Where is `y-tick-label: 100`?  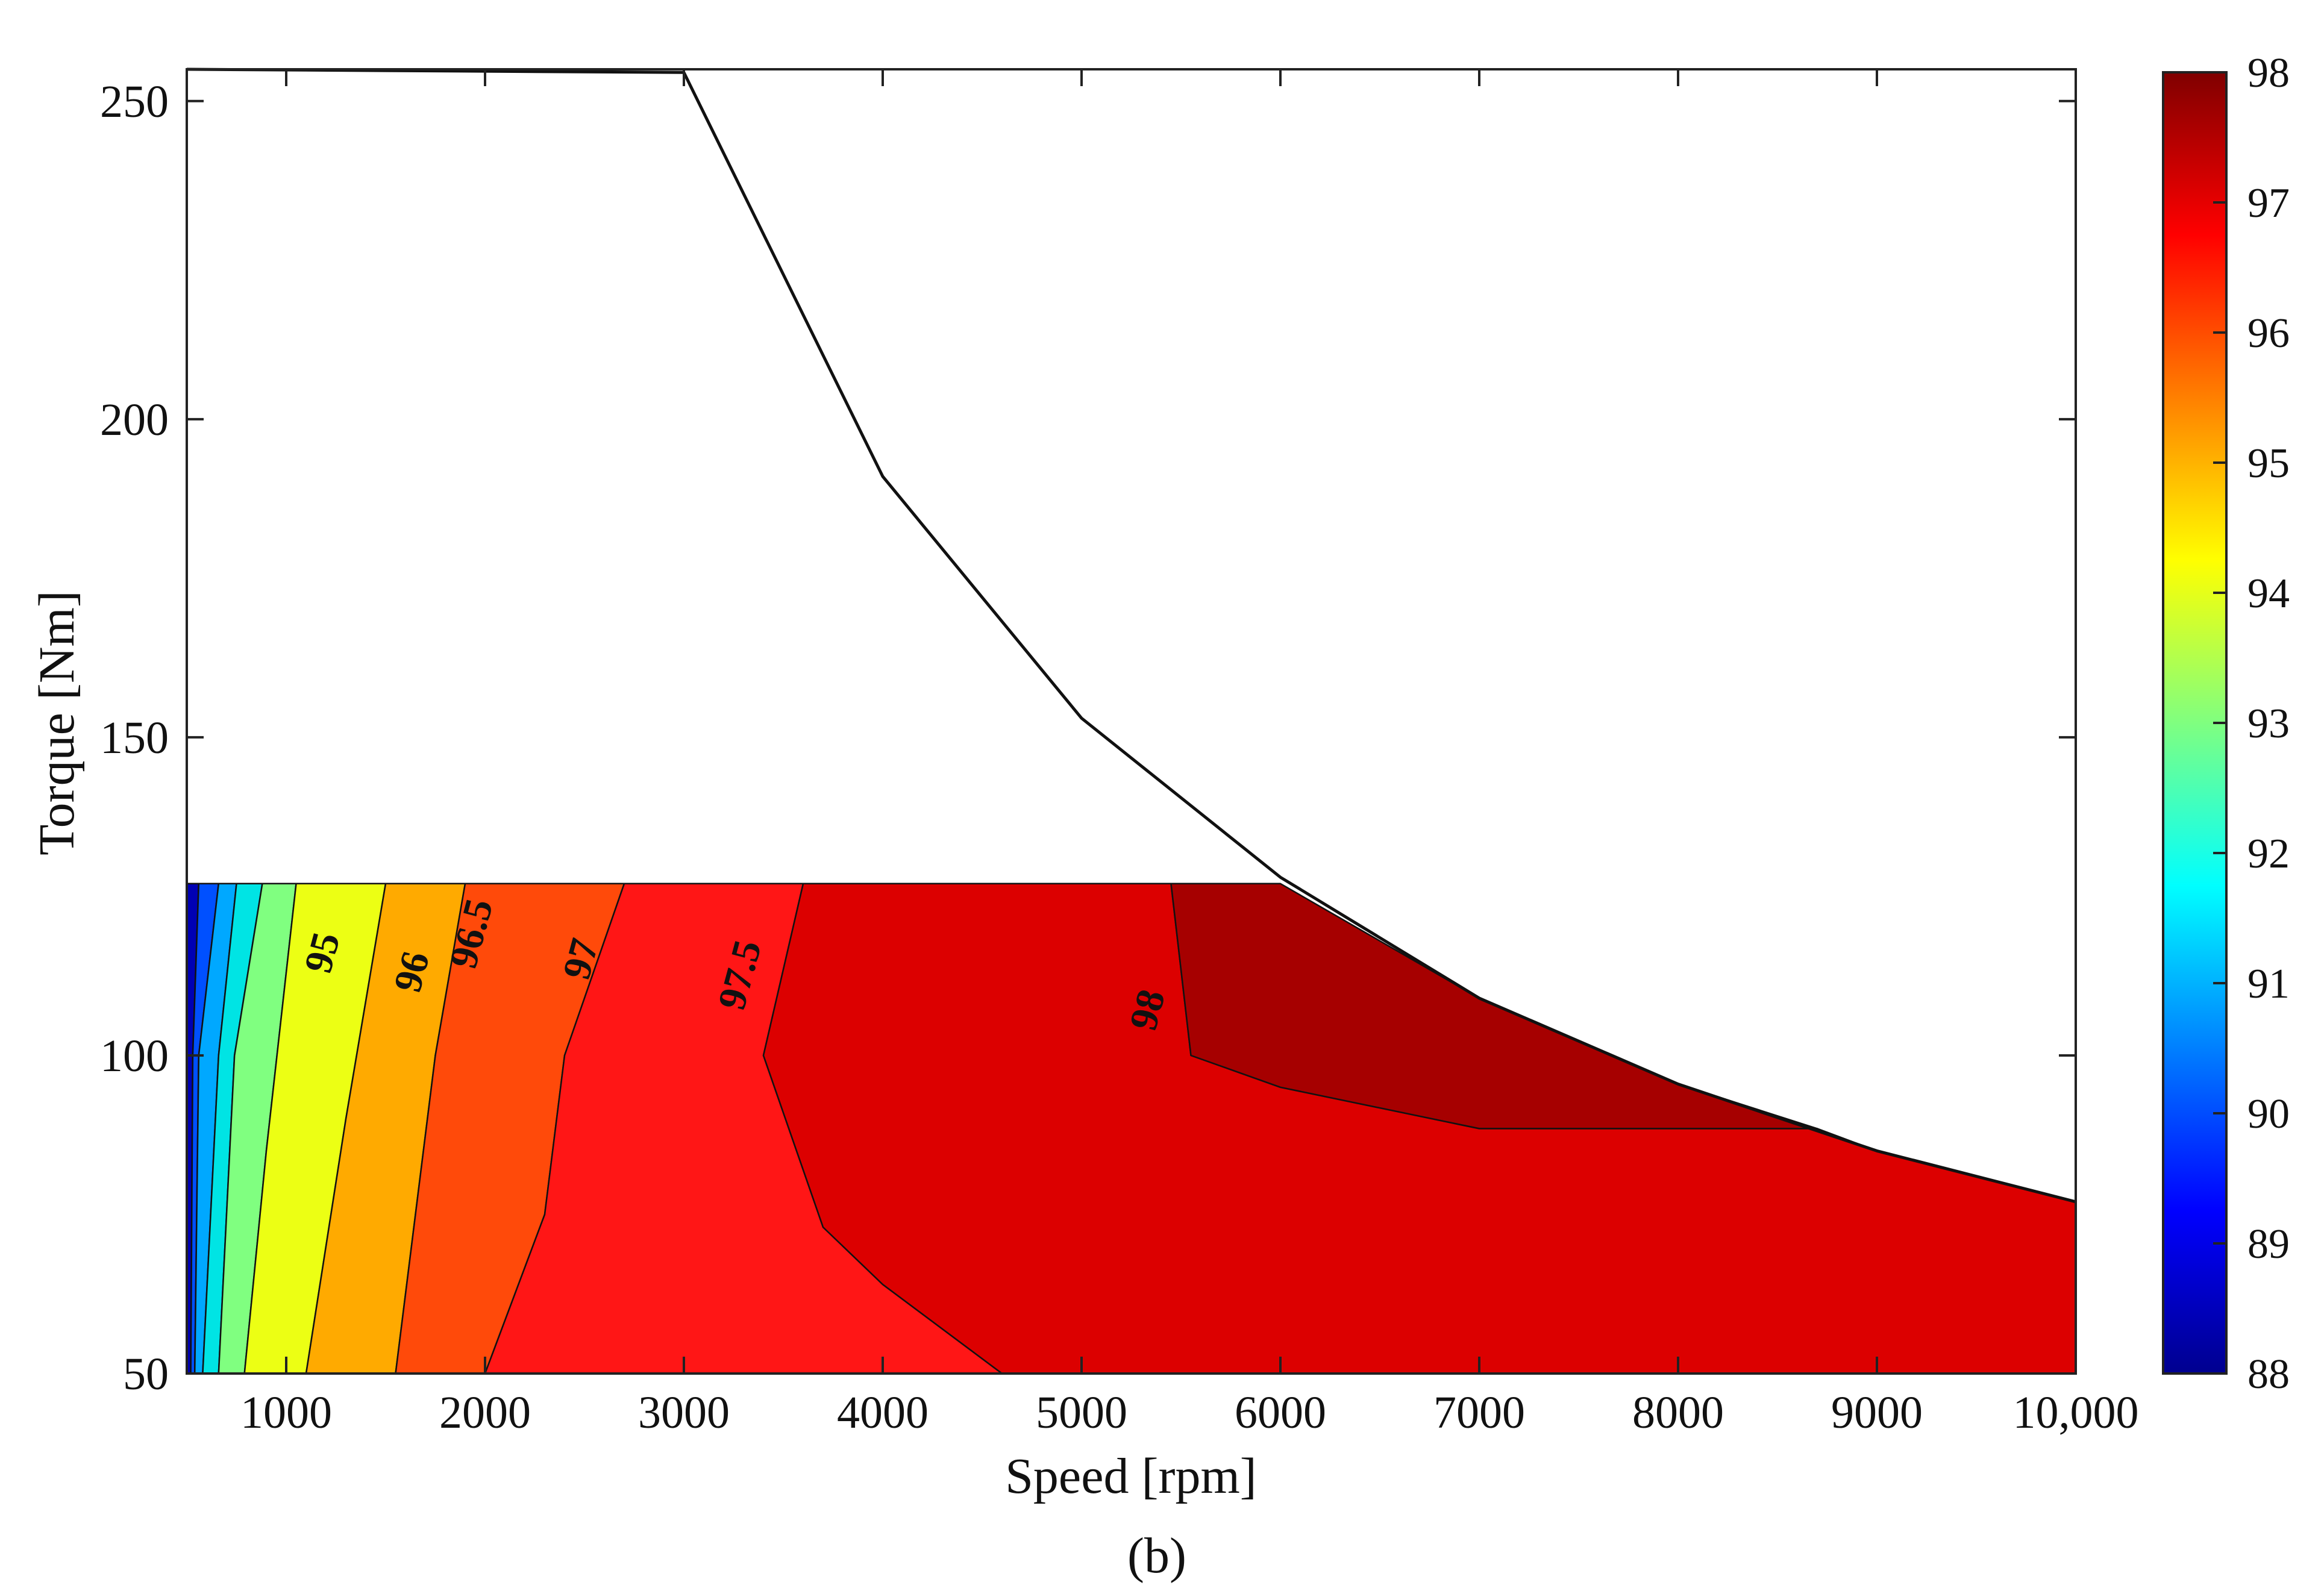
y-tick-label: 100 is located at coordinates (134, 1056).